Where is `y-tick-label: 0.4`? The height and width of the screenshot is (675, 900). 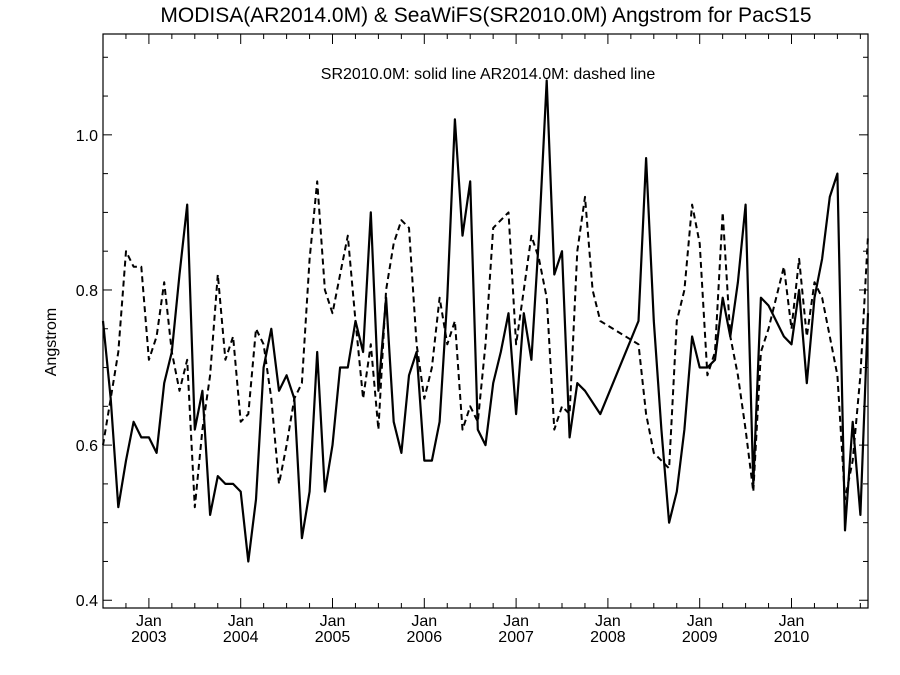
y-tick-label: 0.4 is located at coordinates (87, 601).